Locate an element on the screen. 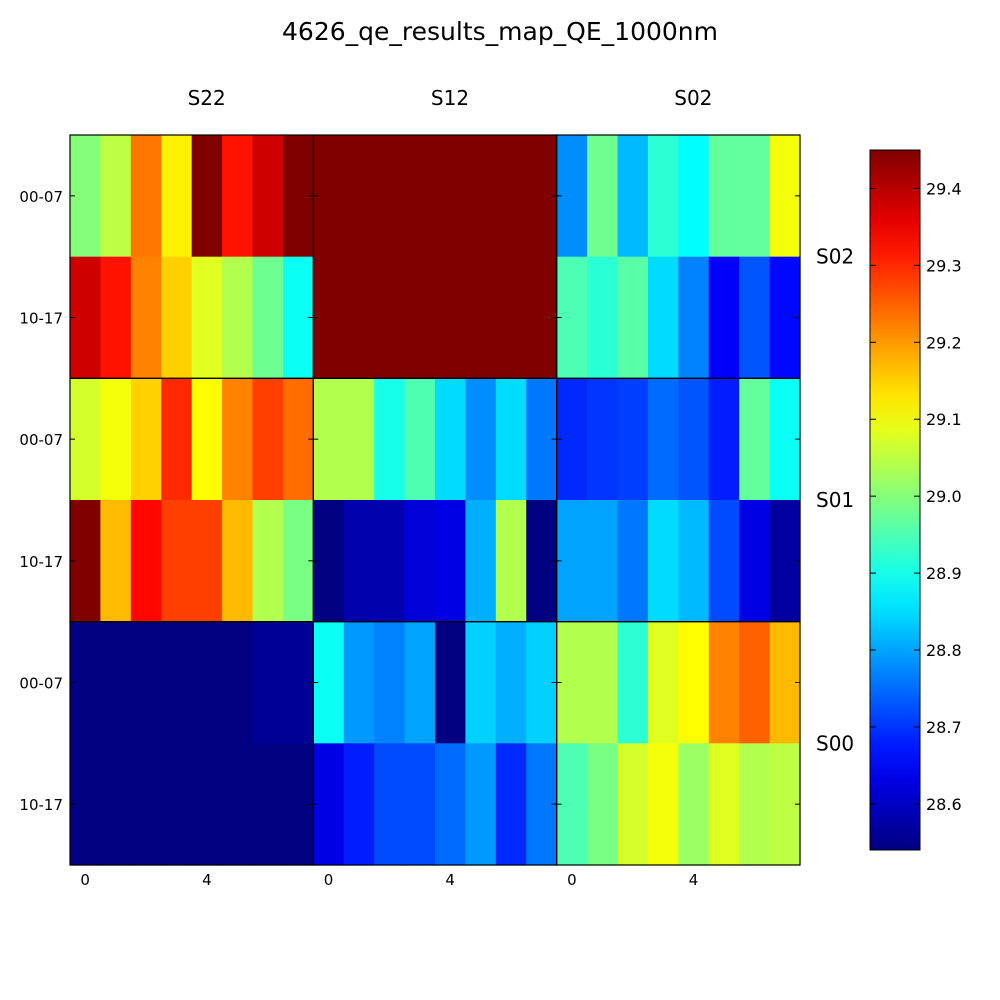 The width and height of the screenshot is (1000, 1000). column-panel-label: S22 is located at coordinates (207, 98).